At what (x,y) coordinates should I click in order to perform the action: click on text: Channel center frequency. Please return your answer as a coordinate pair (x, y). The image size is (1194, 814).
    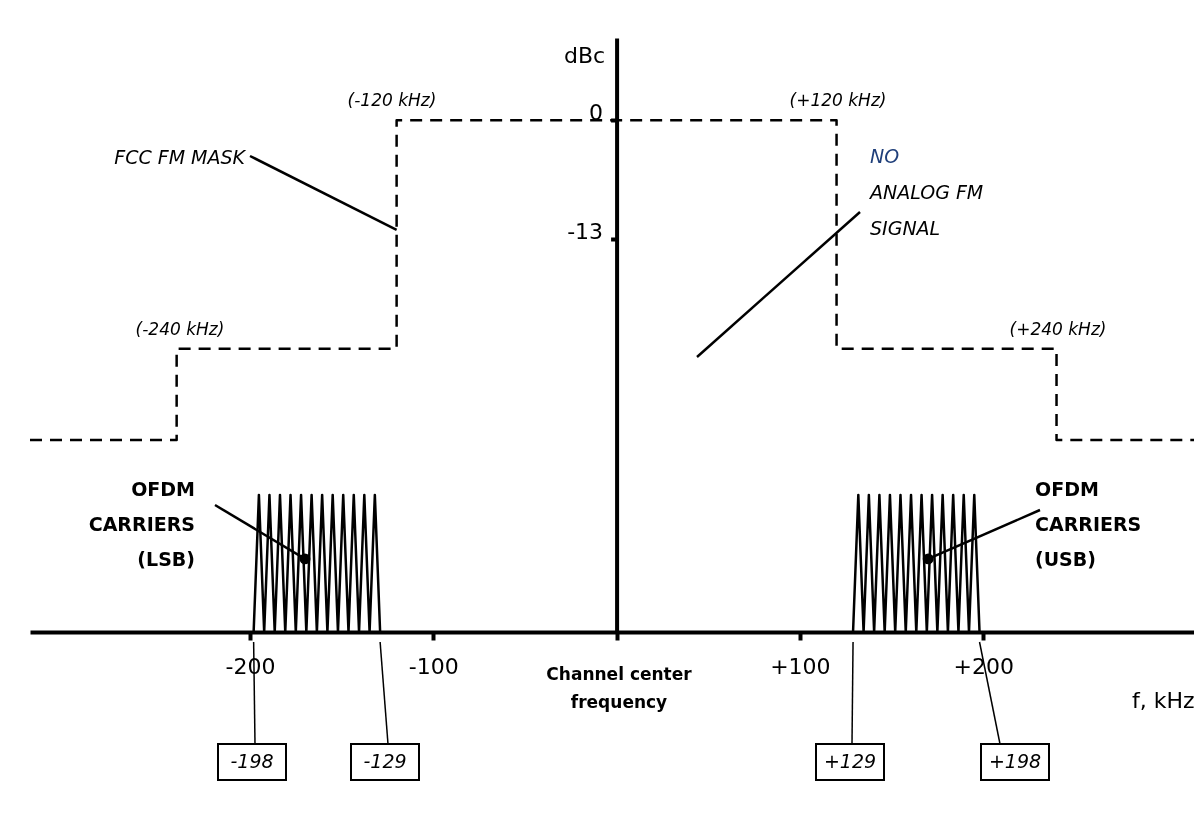
    Looking at the image, I should click on (619, 688).